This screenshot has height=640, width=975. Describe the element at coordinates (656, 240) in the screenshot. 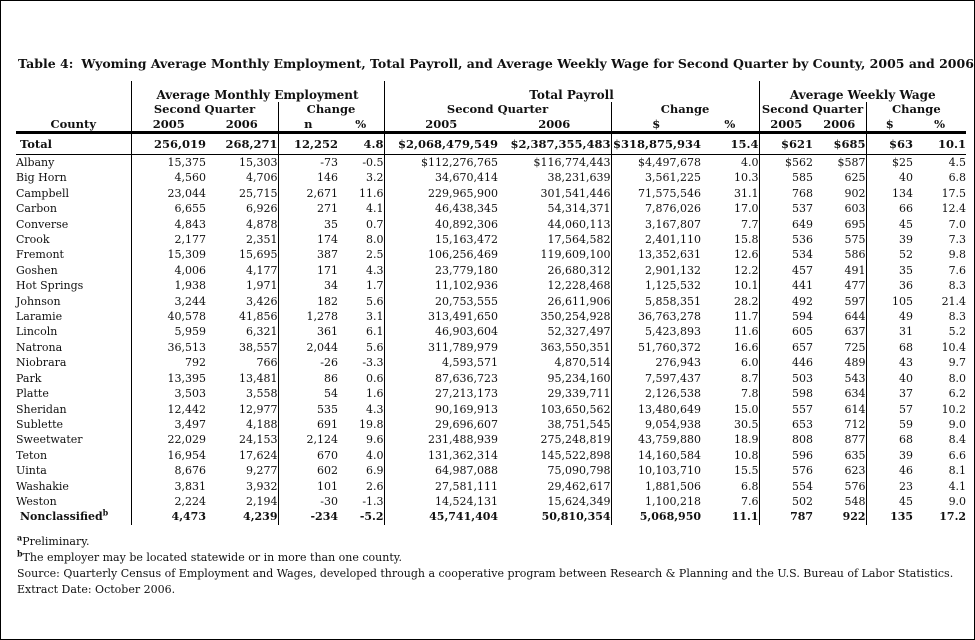

I see `value-cell: 2,401,110` at that location.